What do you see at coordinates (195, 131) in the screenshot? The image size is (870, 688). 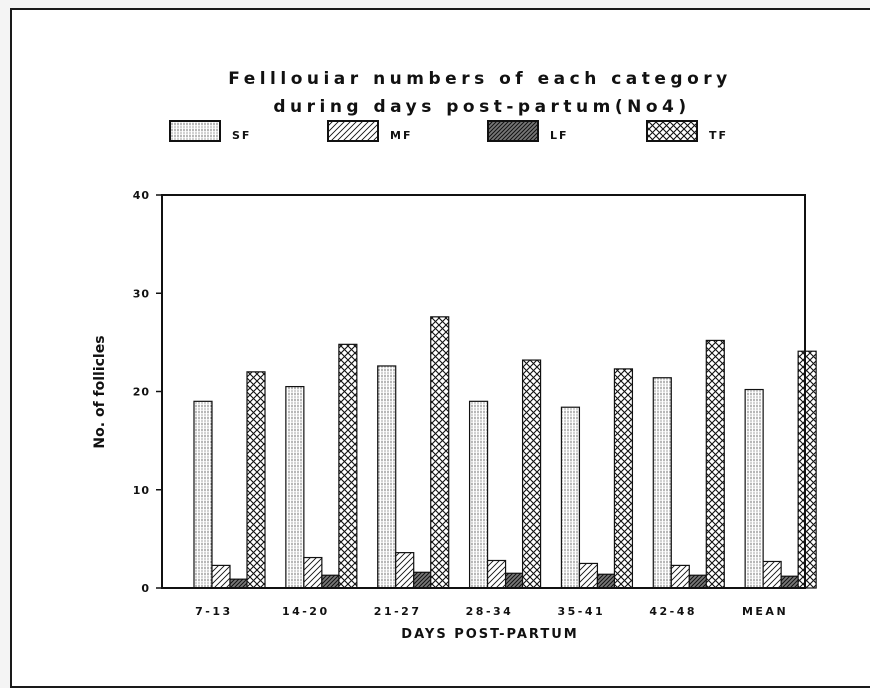 I see `legend-swatch-sf` at bounding box center [195, 131].